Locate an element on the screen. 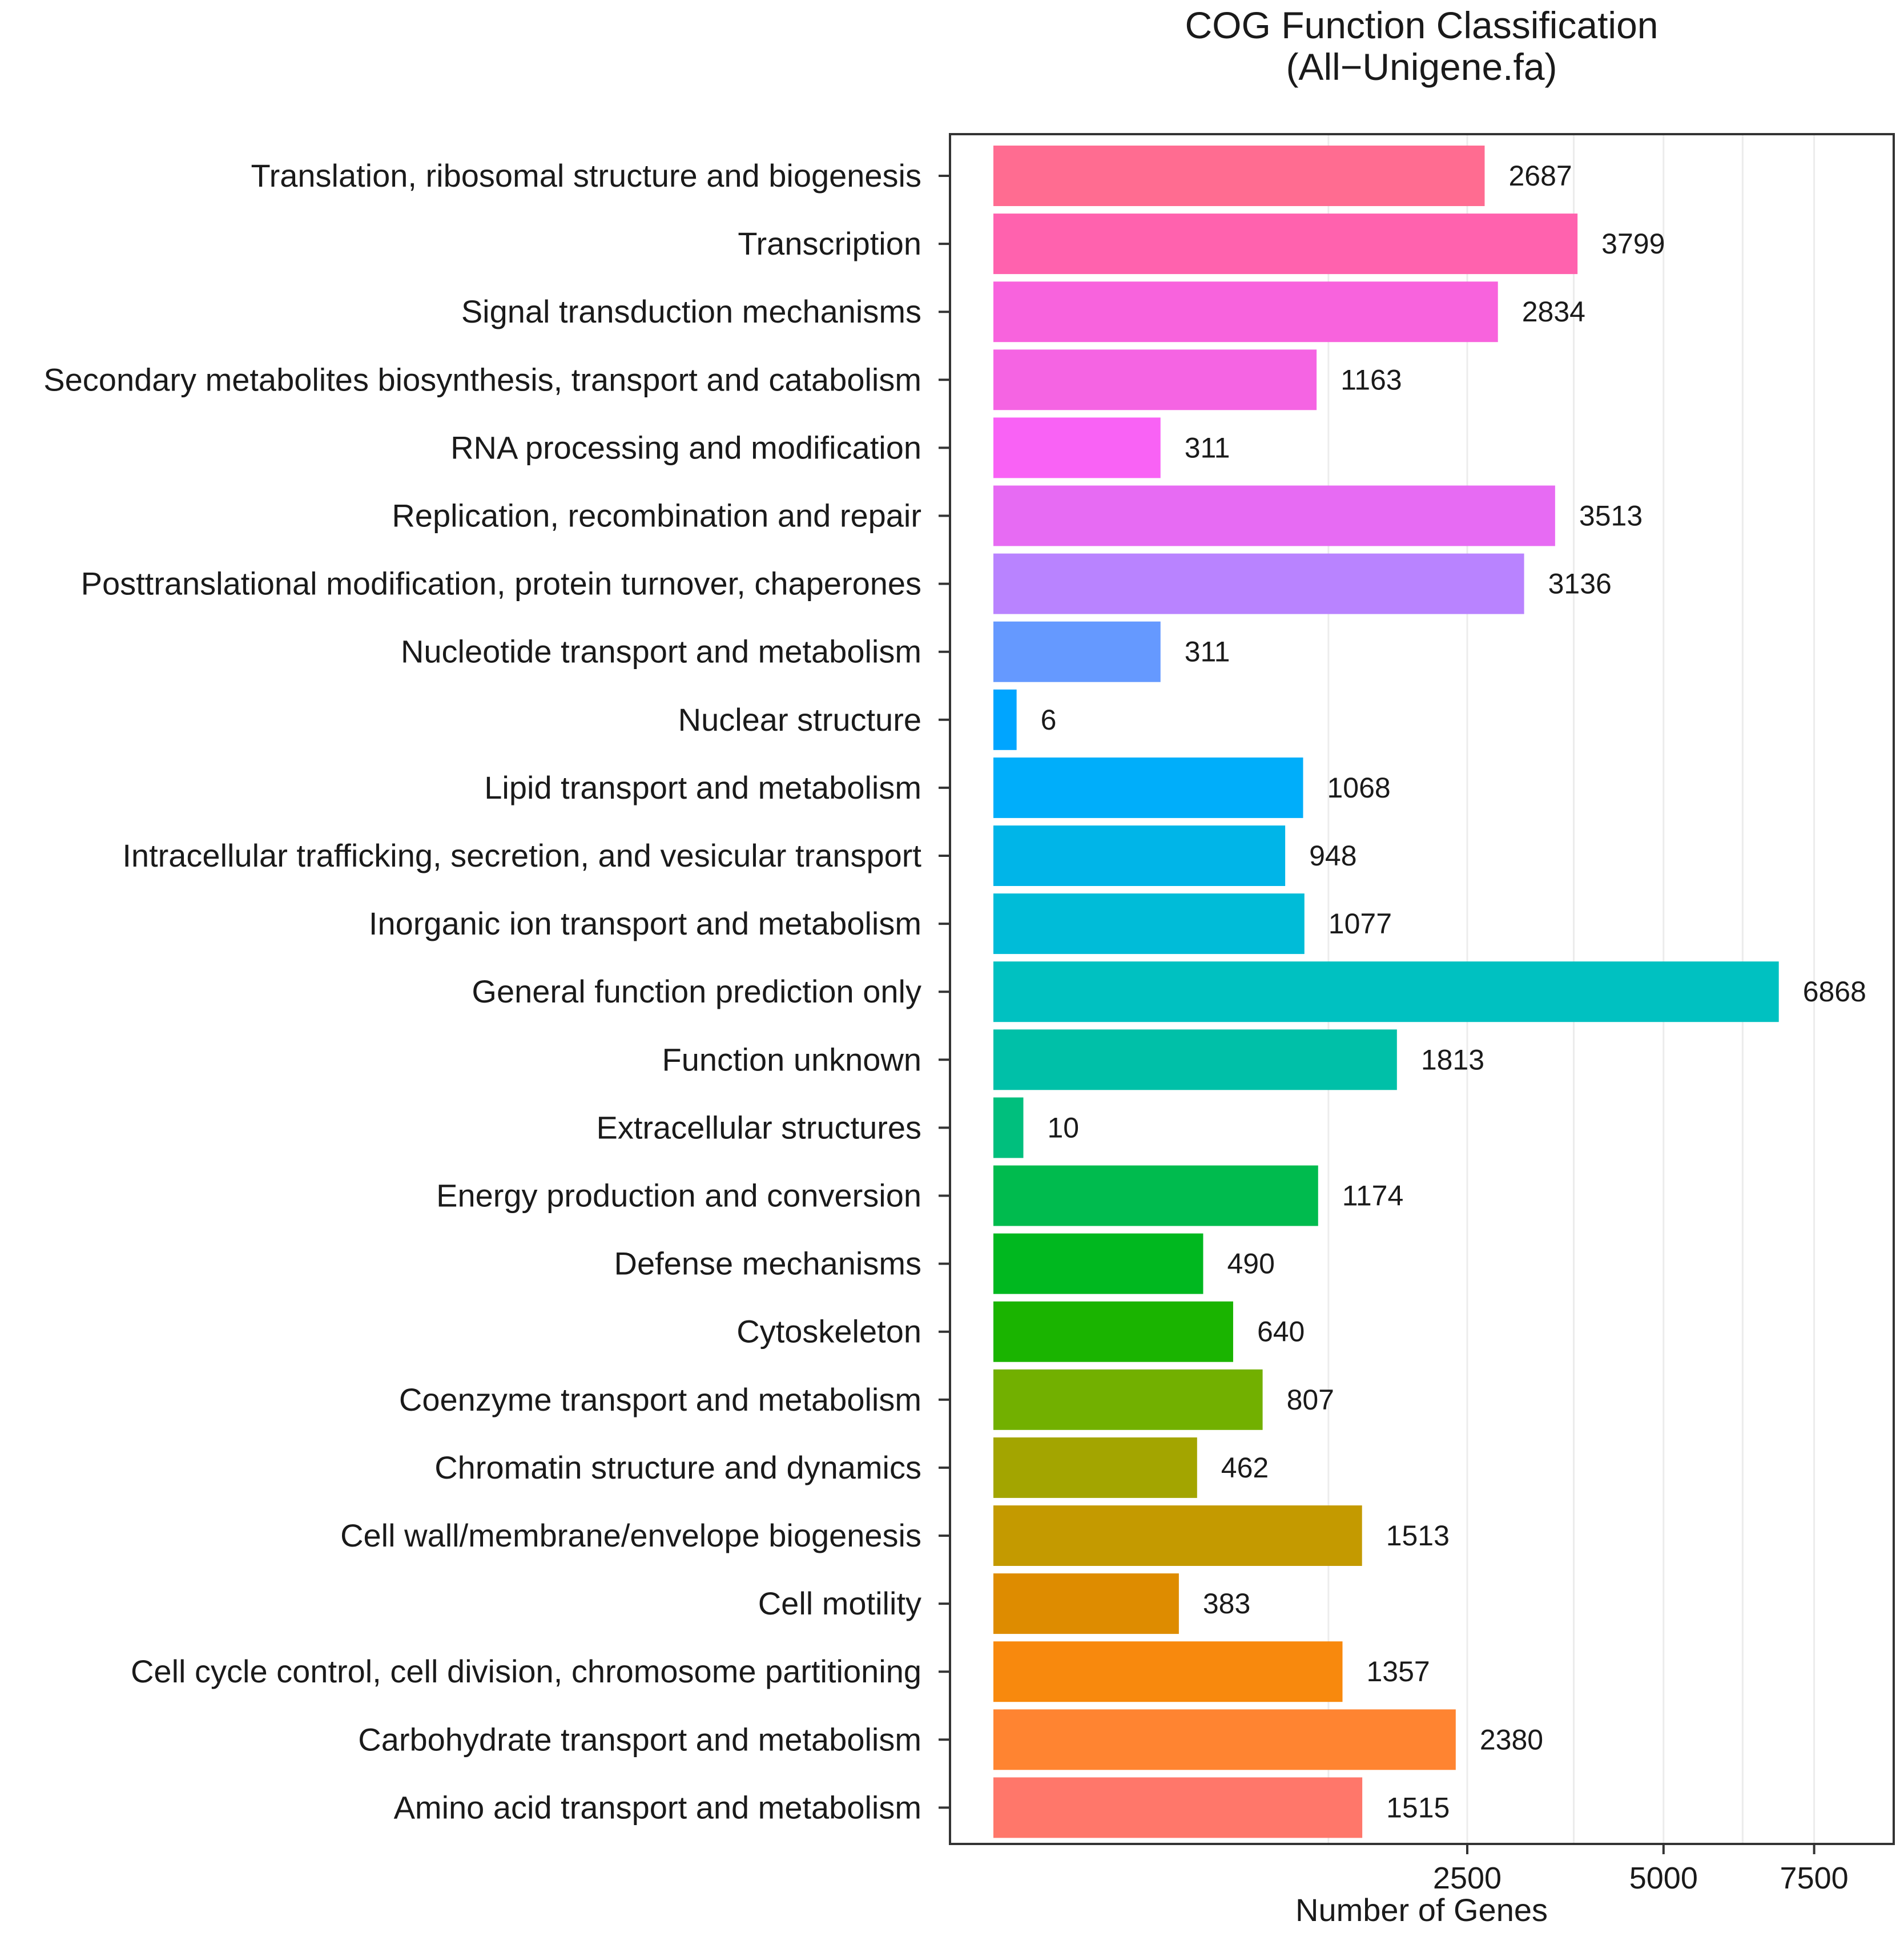 The image size is (1904, 1937). value-label: 1515 is located at coordinates (1418, 1807).